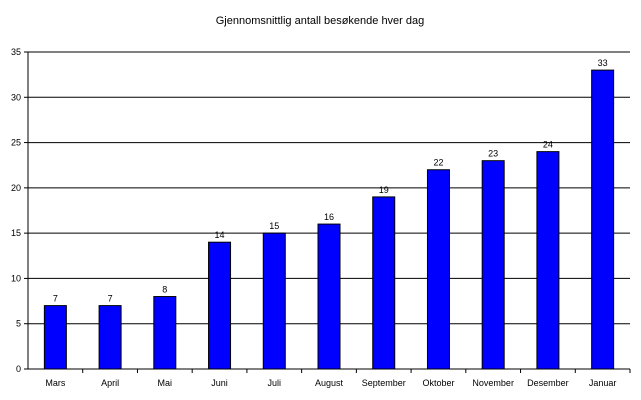 Image resolution: width=641 pixels, height=400 pixels. Describe the element at coordinates (55, 383) in the screenshot. I see `x-tick-label: Mars` at that location.